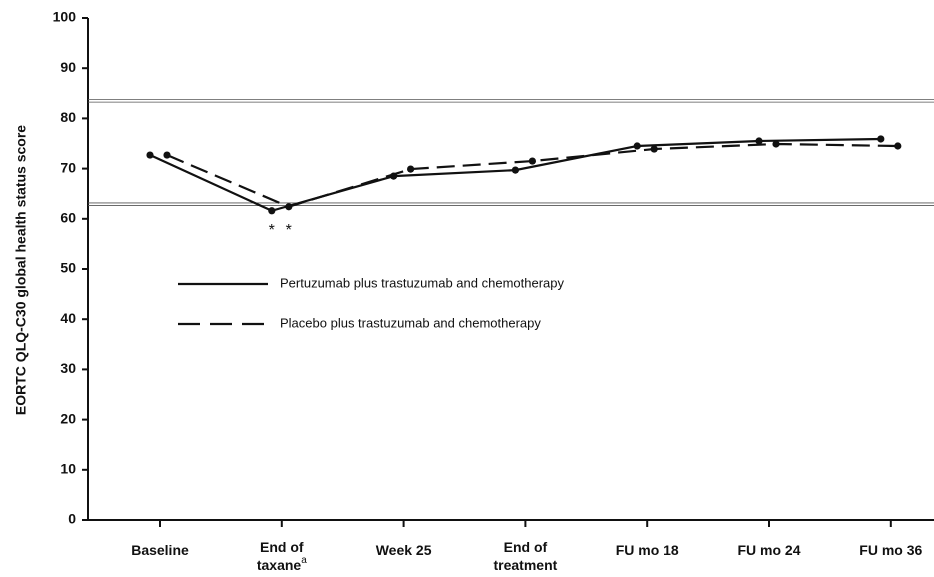  Describe the element at coordinates (68, 318) in the screenshot. I see `y-tick-label: 40` at that location.